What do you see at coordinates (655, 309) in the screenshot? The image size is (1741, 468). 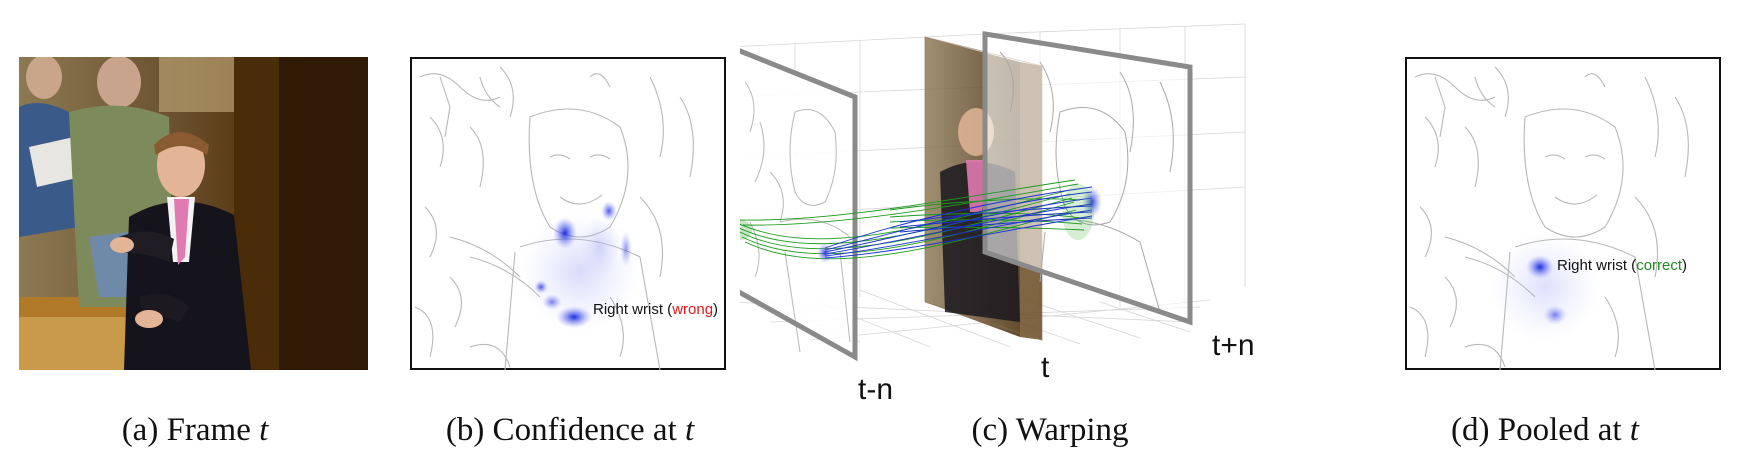 I see `annotation-right-wrist-wrong: Right wrist (wrong)` at bounding box center [655, 309].